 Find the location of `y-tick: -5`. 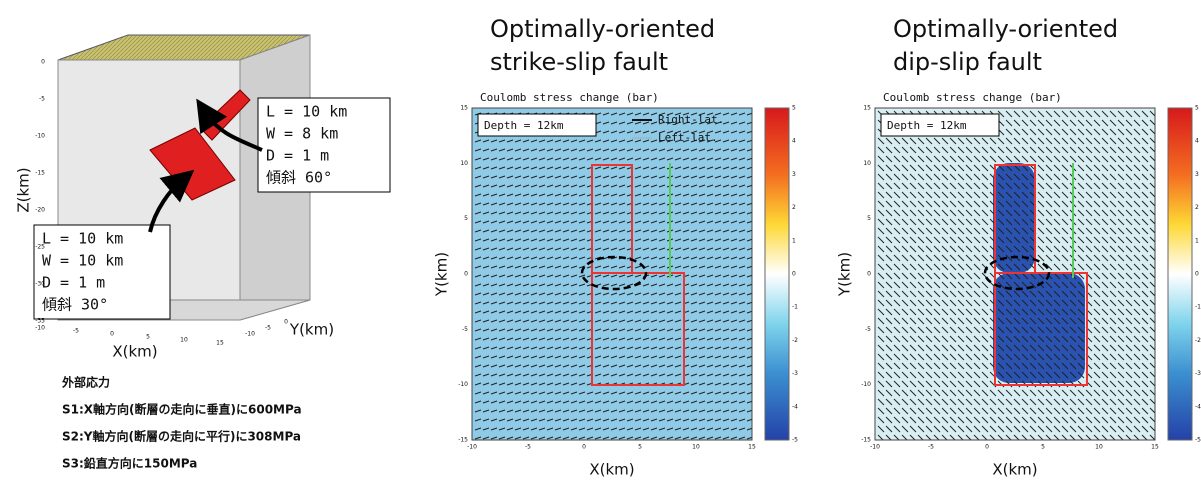

y-tick: -5 is located at coordinates (465, 329).